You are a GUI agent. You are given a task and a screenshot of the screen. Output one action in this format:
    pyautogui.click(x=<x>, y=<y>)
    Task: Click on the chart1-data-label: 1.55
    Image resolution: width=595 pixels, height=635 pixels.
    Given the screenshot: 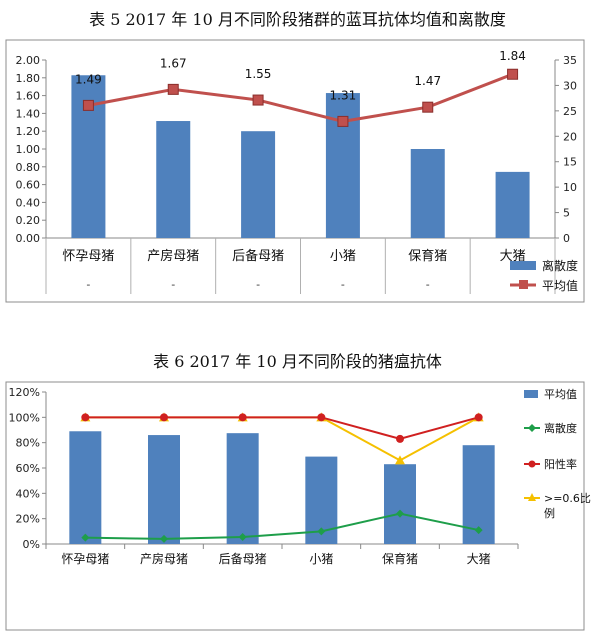 What is the action you would take?
    pyautogui.click(x=258, y=74)
    